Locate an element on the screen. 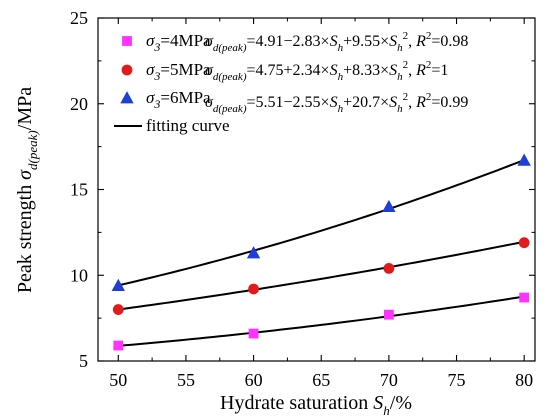 Image resolution: width=550 pixels, height=420 pixels. legend-label-series-2: σ3=5MPa is located at coordinates (178, 71).